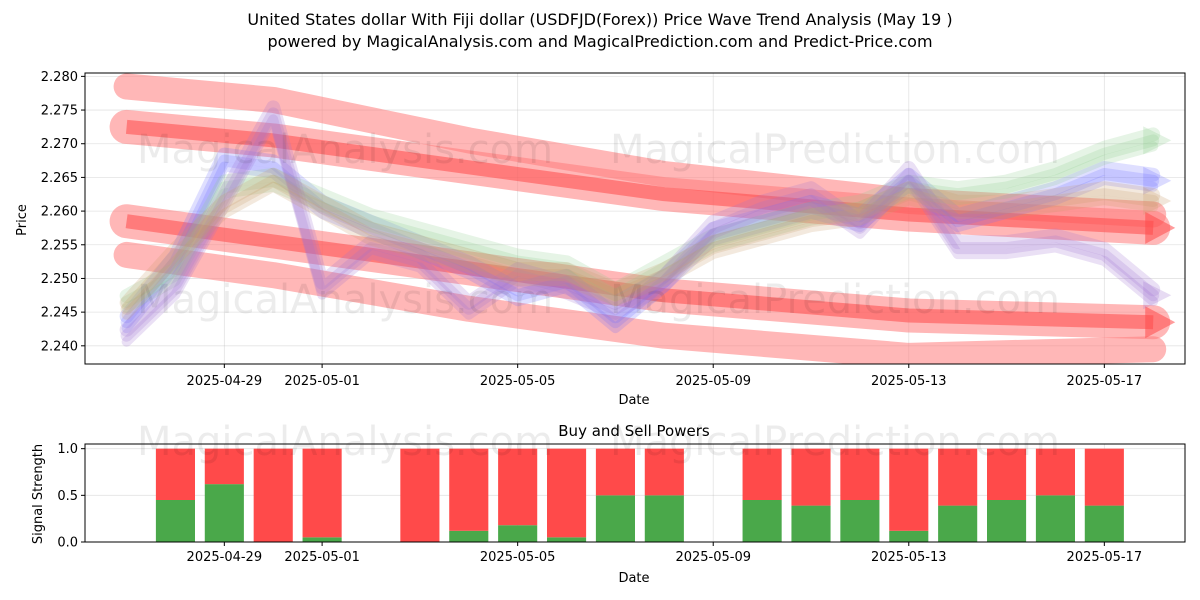 This screenshot has width=1200, height=600. What do you see at coordinates (59, 111) in the screenshot?
I see `price-ytick-label: 2.275` at bounding box center [59, 111].